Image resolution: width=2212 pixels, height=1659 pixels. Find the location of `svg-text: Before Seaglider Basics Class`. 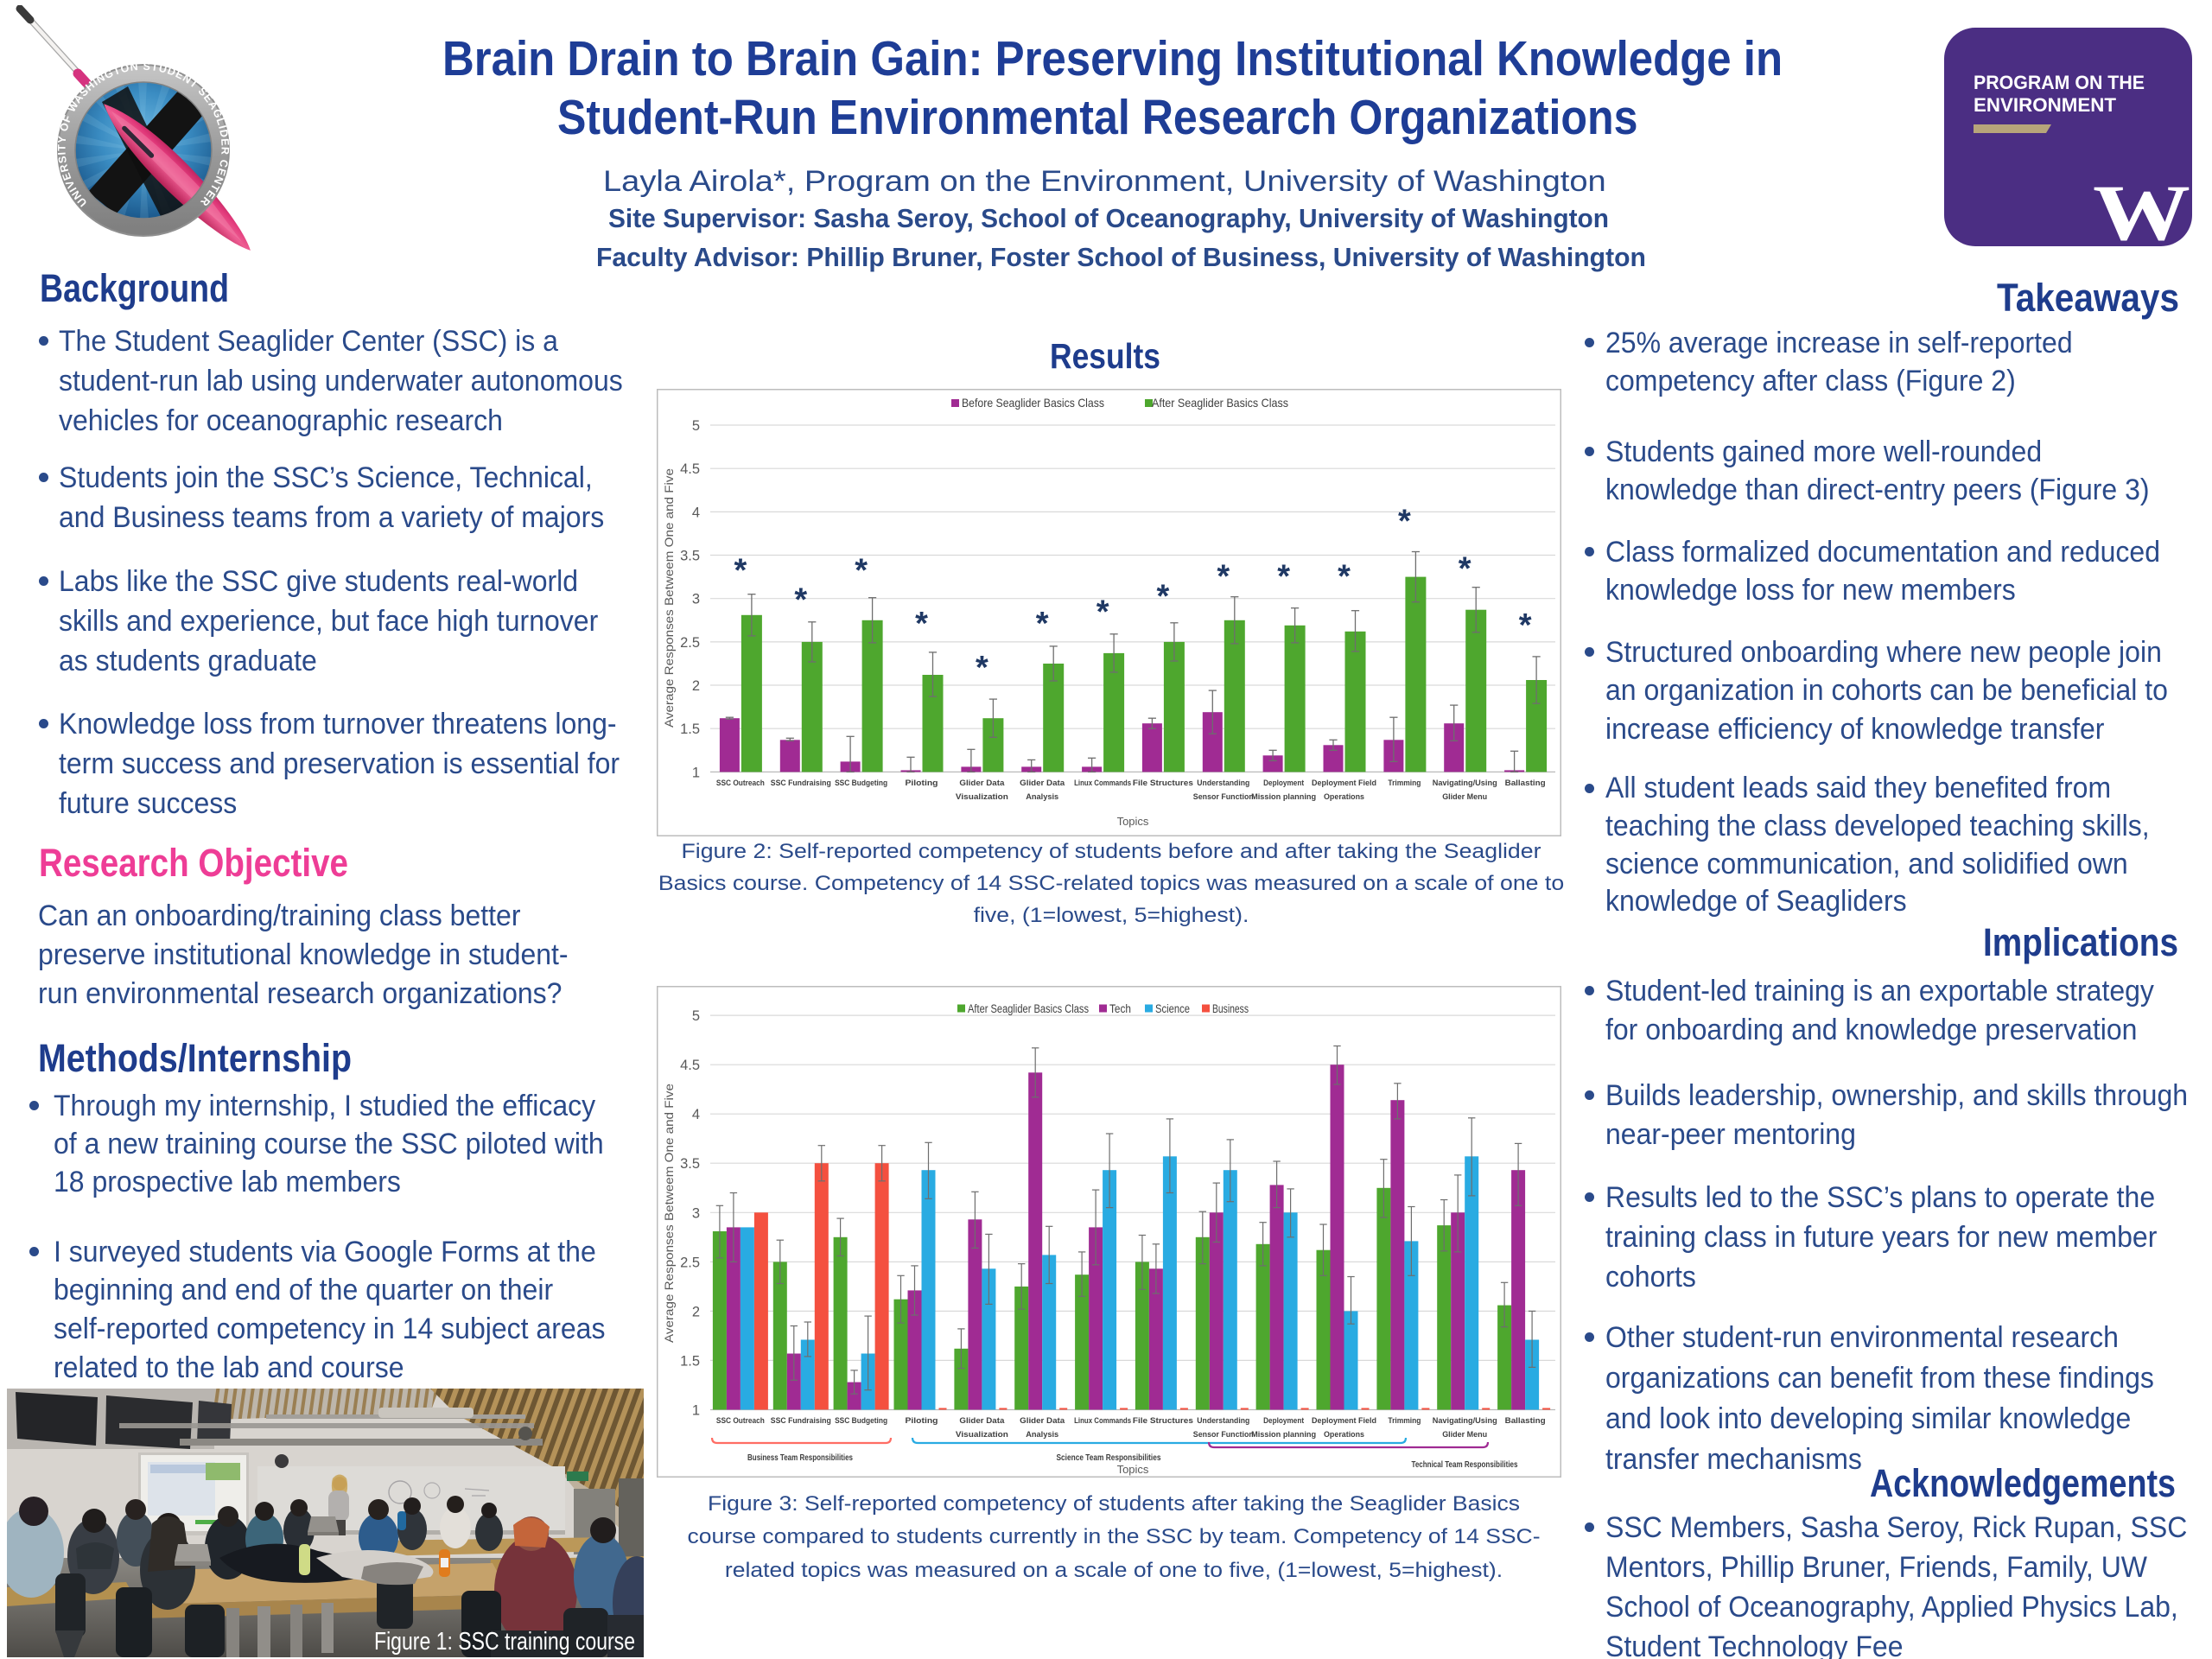

svg-text: Before Seaglider Basics Class is located at coordinates (1033, 403).